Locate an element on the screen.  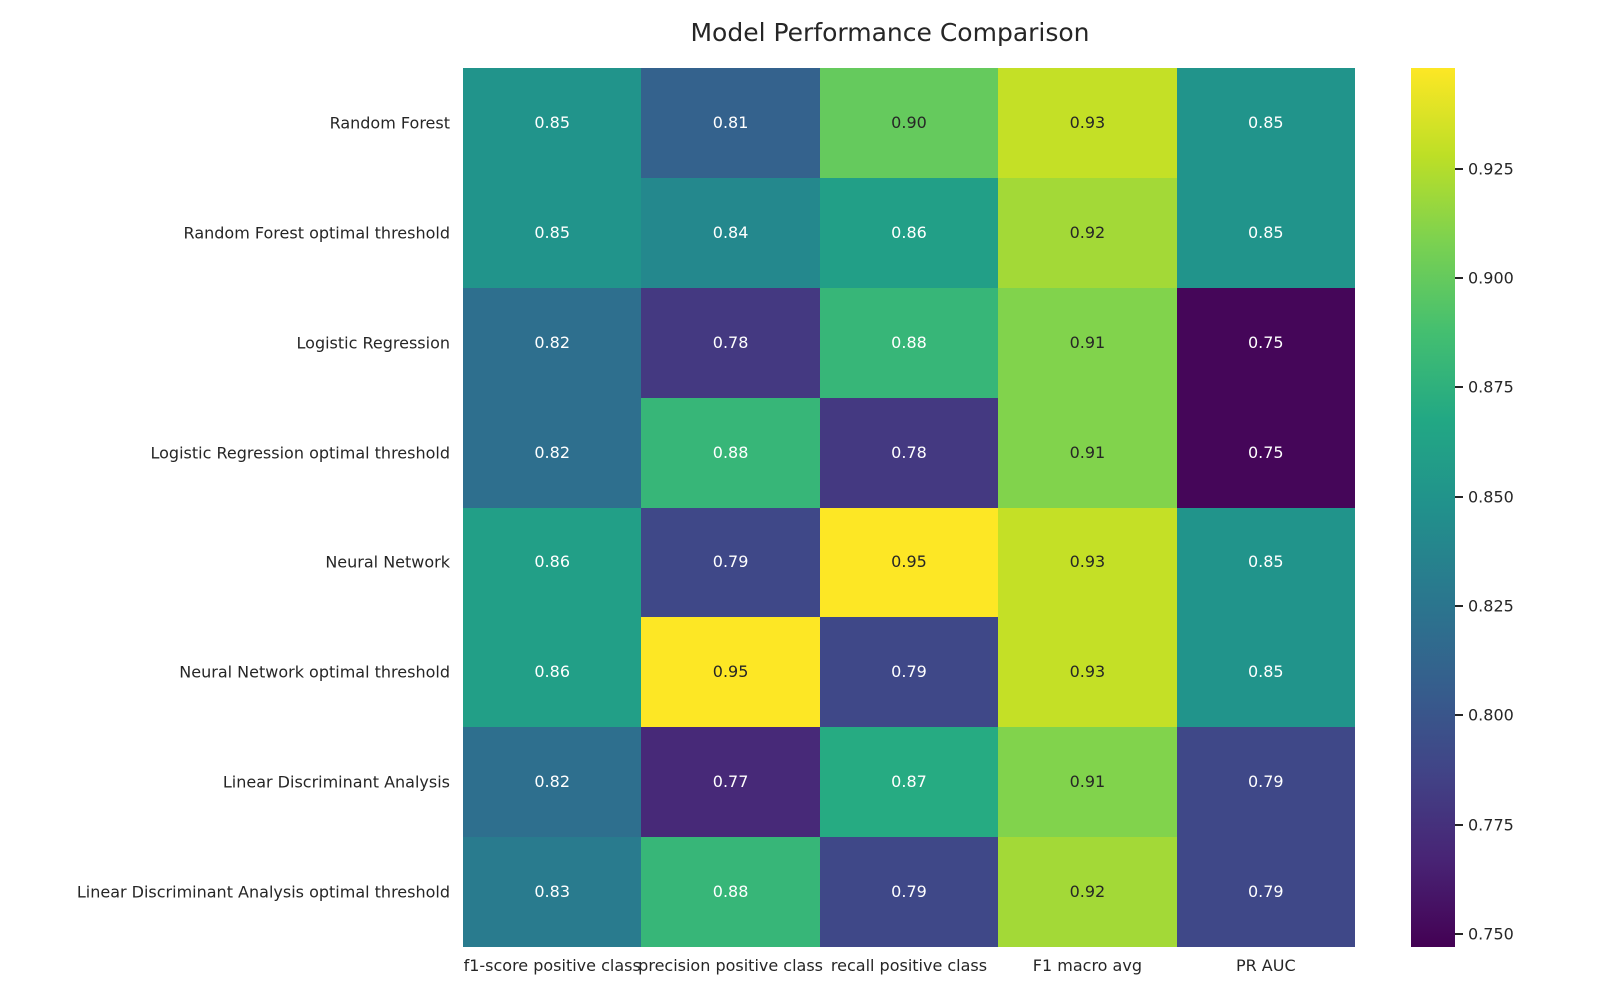
heatmap-cell: 0.92 is located at coordinates (1087, 232).